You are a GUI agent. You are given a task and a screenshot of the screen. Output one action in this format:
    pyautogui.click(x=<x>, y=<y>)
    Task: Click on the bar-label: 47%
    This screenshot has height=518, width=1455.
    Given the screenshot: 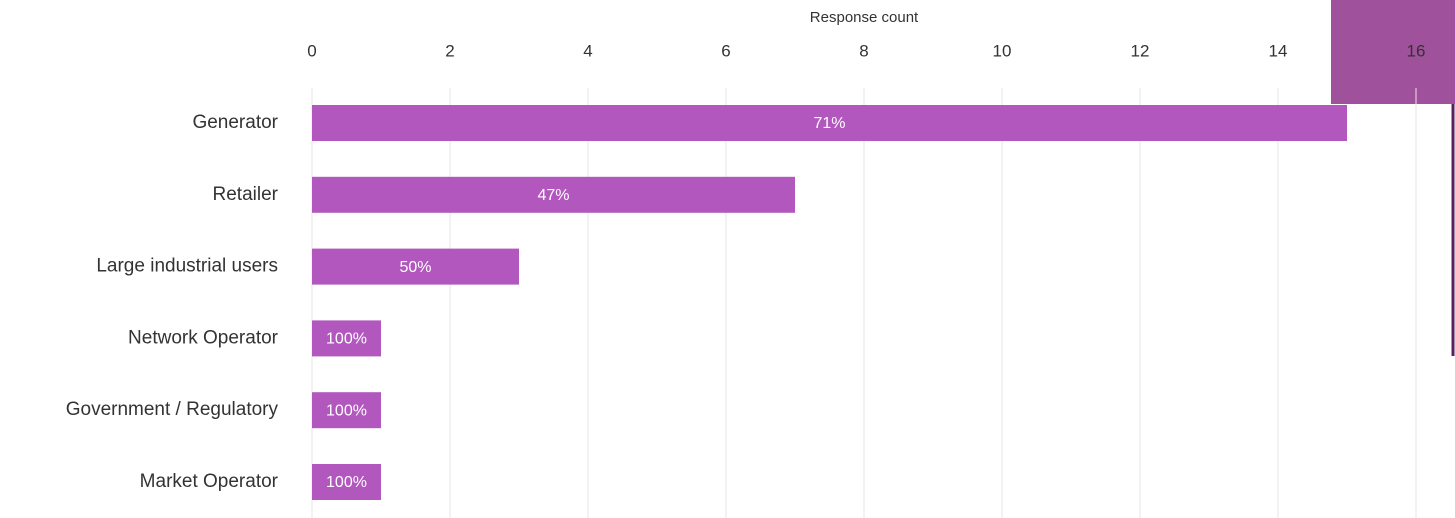 What is the action you would take?
    pyautogui.click(x=553, y=195)
    